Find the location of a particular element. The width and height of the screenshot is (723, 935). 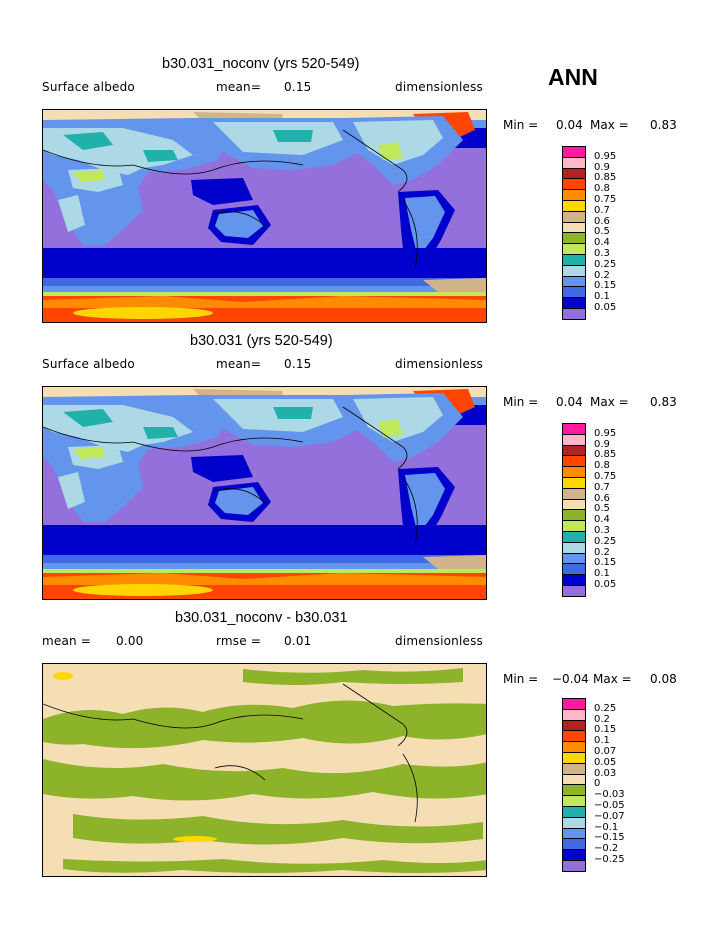

legend-level-label: 0 is located at coordinates (597, 784).